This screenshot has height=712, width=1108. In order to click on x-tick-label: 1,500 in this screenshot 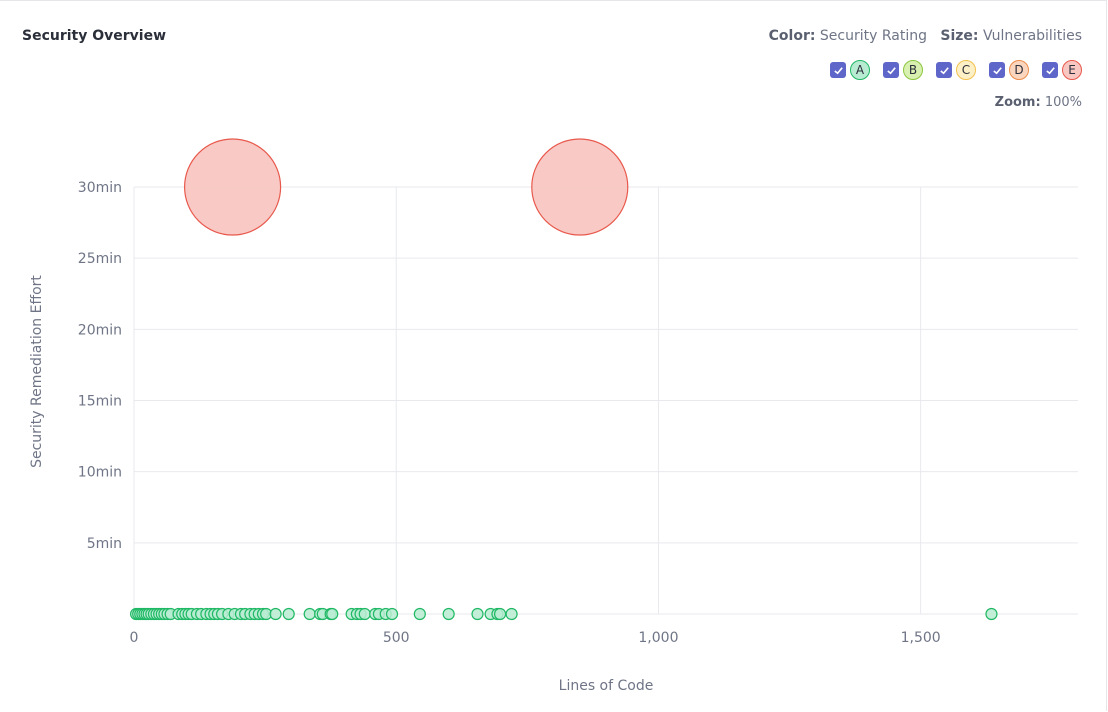, I will do `click(921, 638)`.